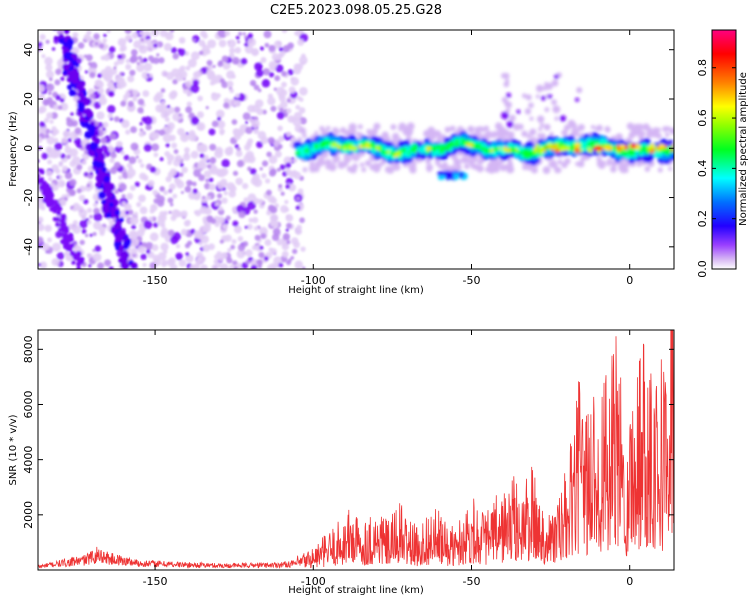 This screenshot has height=600, width=750. I want to click on spectrogram-xtick-label: 0, so click(629, 280).